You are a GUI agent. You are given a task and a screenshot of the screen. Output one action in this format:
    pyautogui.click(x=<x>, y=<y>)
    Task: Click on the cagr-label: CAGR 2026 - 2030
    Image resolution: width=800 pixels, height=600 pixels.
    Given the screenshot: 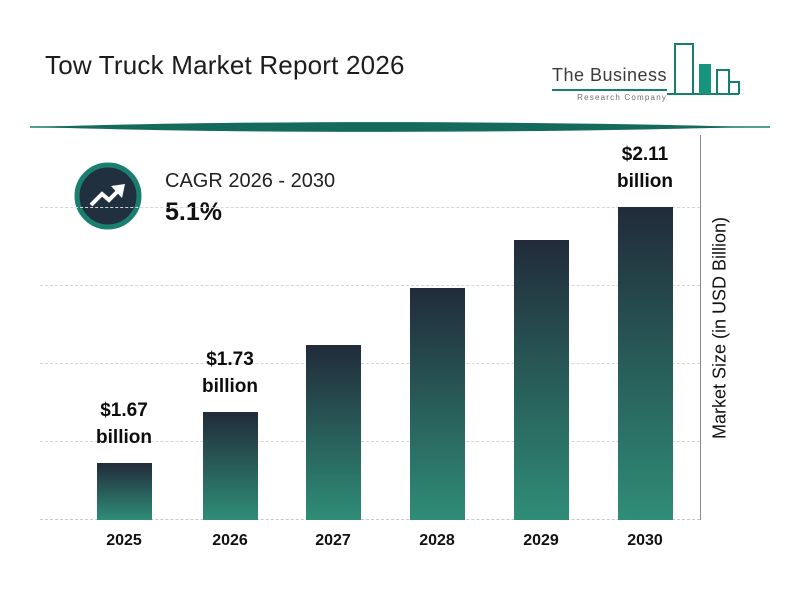 What is the action you would take?
    pyautogui.click(x=250, y=181)
    